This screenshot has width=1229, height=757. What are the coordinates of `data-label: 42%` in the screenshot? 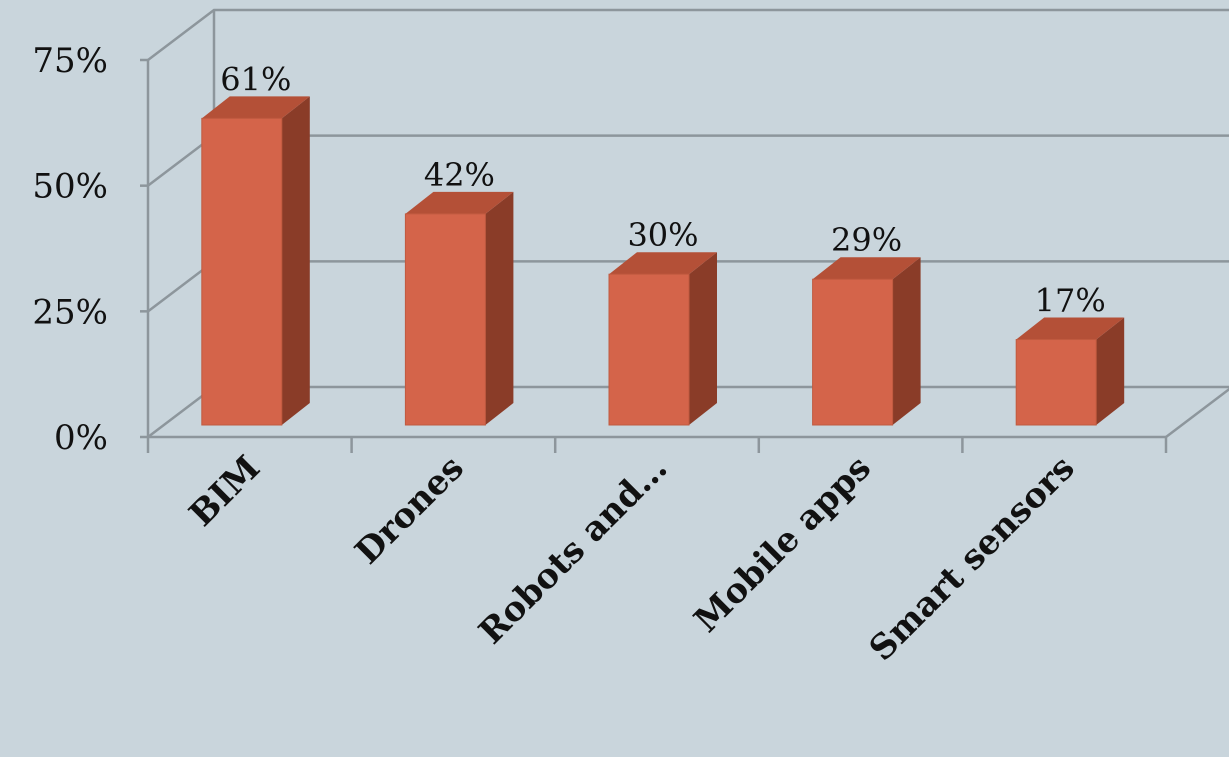 It's located at (459, 175).